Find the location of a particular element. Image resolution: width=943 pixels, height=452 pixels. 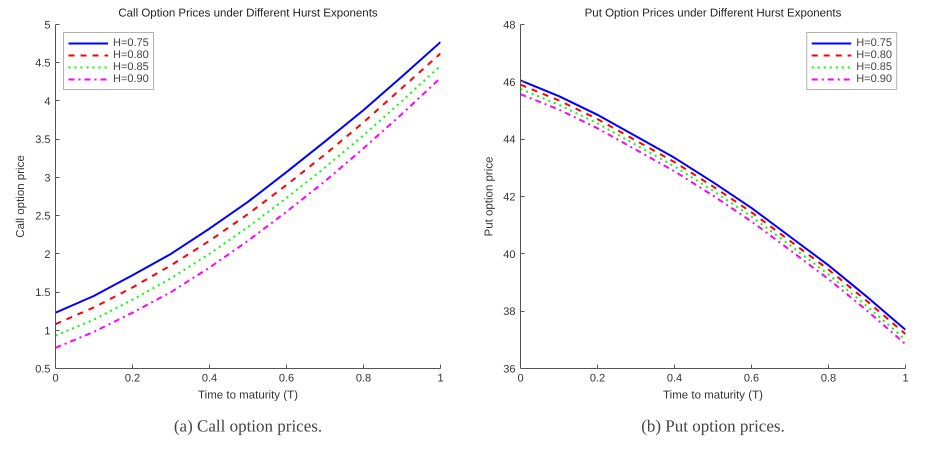

y-tick-label: 3 is located at coordinates (47, 178).